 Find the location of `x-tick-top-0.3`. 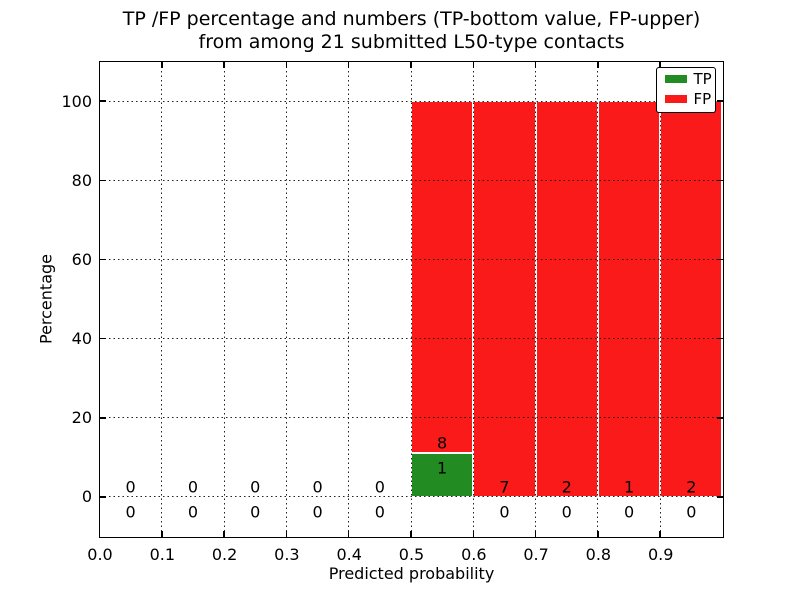

x-tick-top-0.3 is located at coordinates (286, 64).